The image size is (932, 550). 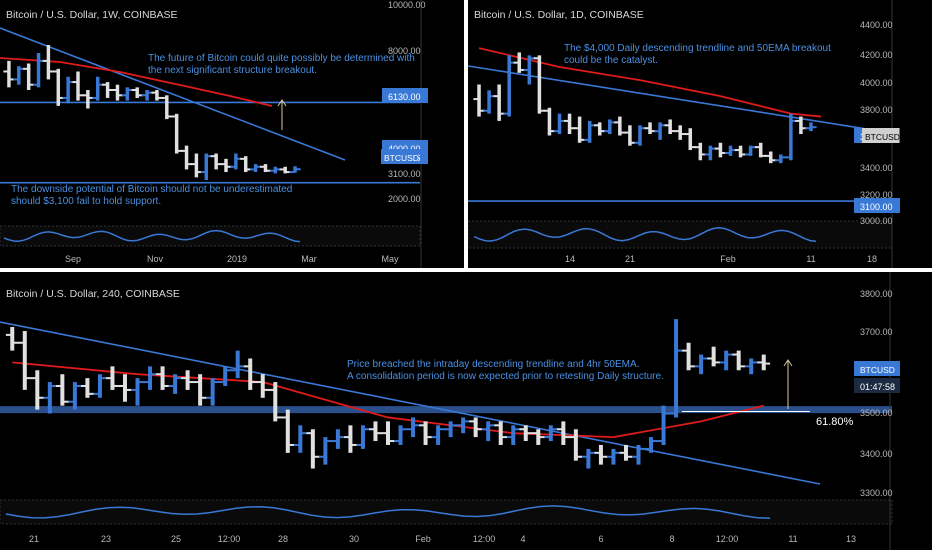 What do you see at coordinates (354, 539) in the screenshot?
I see `time-tick-label: 30` at bounding box center [354, 539].